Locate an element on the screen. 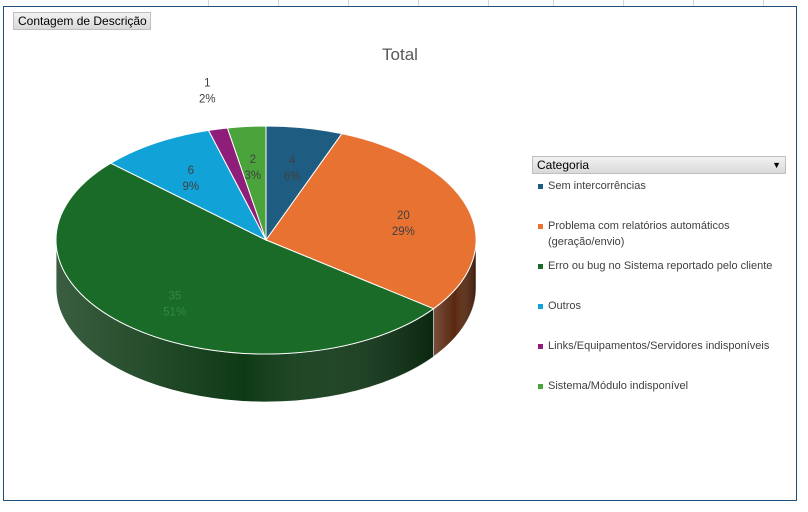  data-labels: 4 6% 20 29% 35 51% 6 9% 1 2% 2 3% is located at coordinates (289, 198).